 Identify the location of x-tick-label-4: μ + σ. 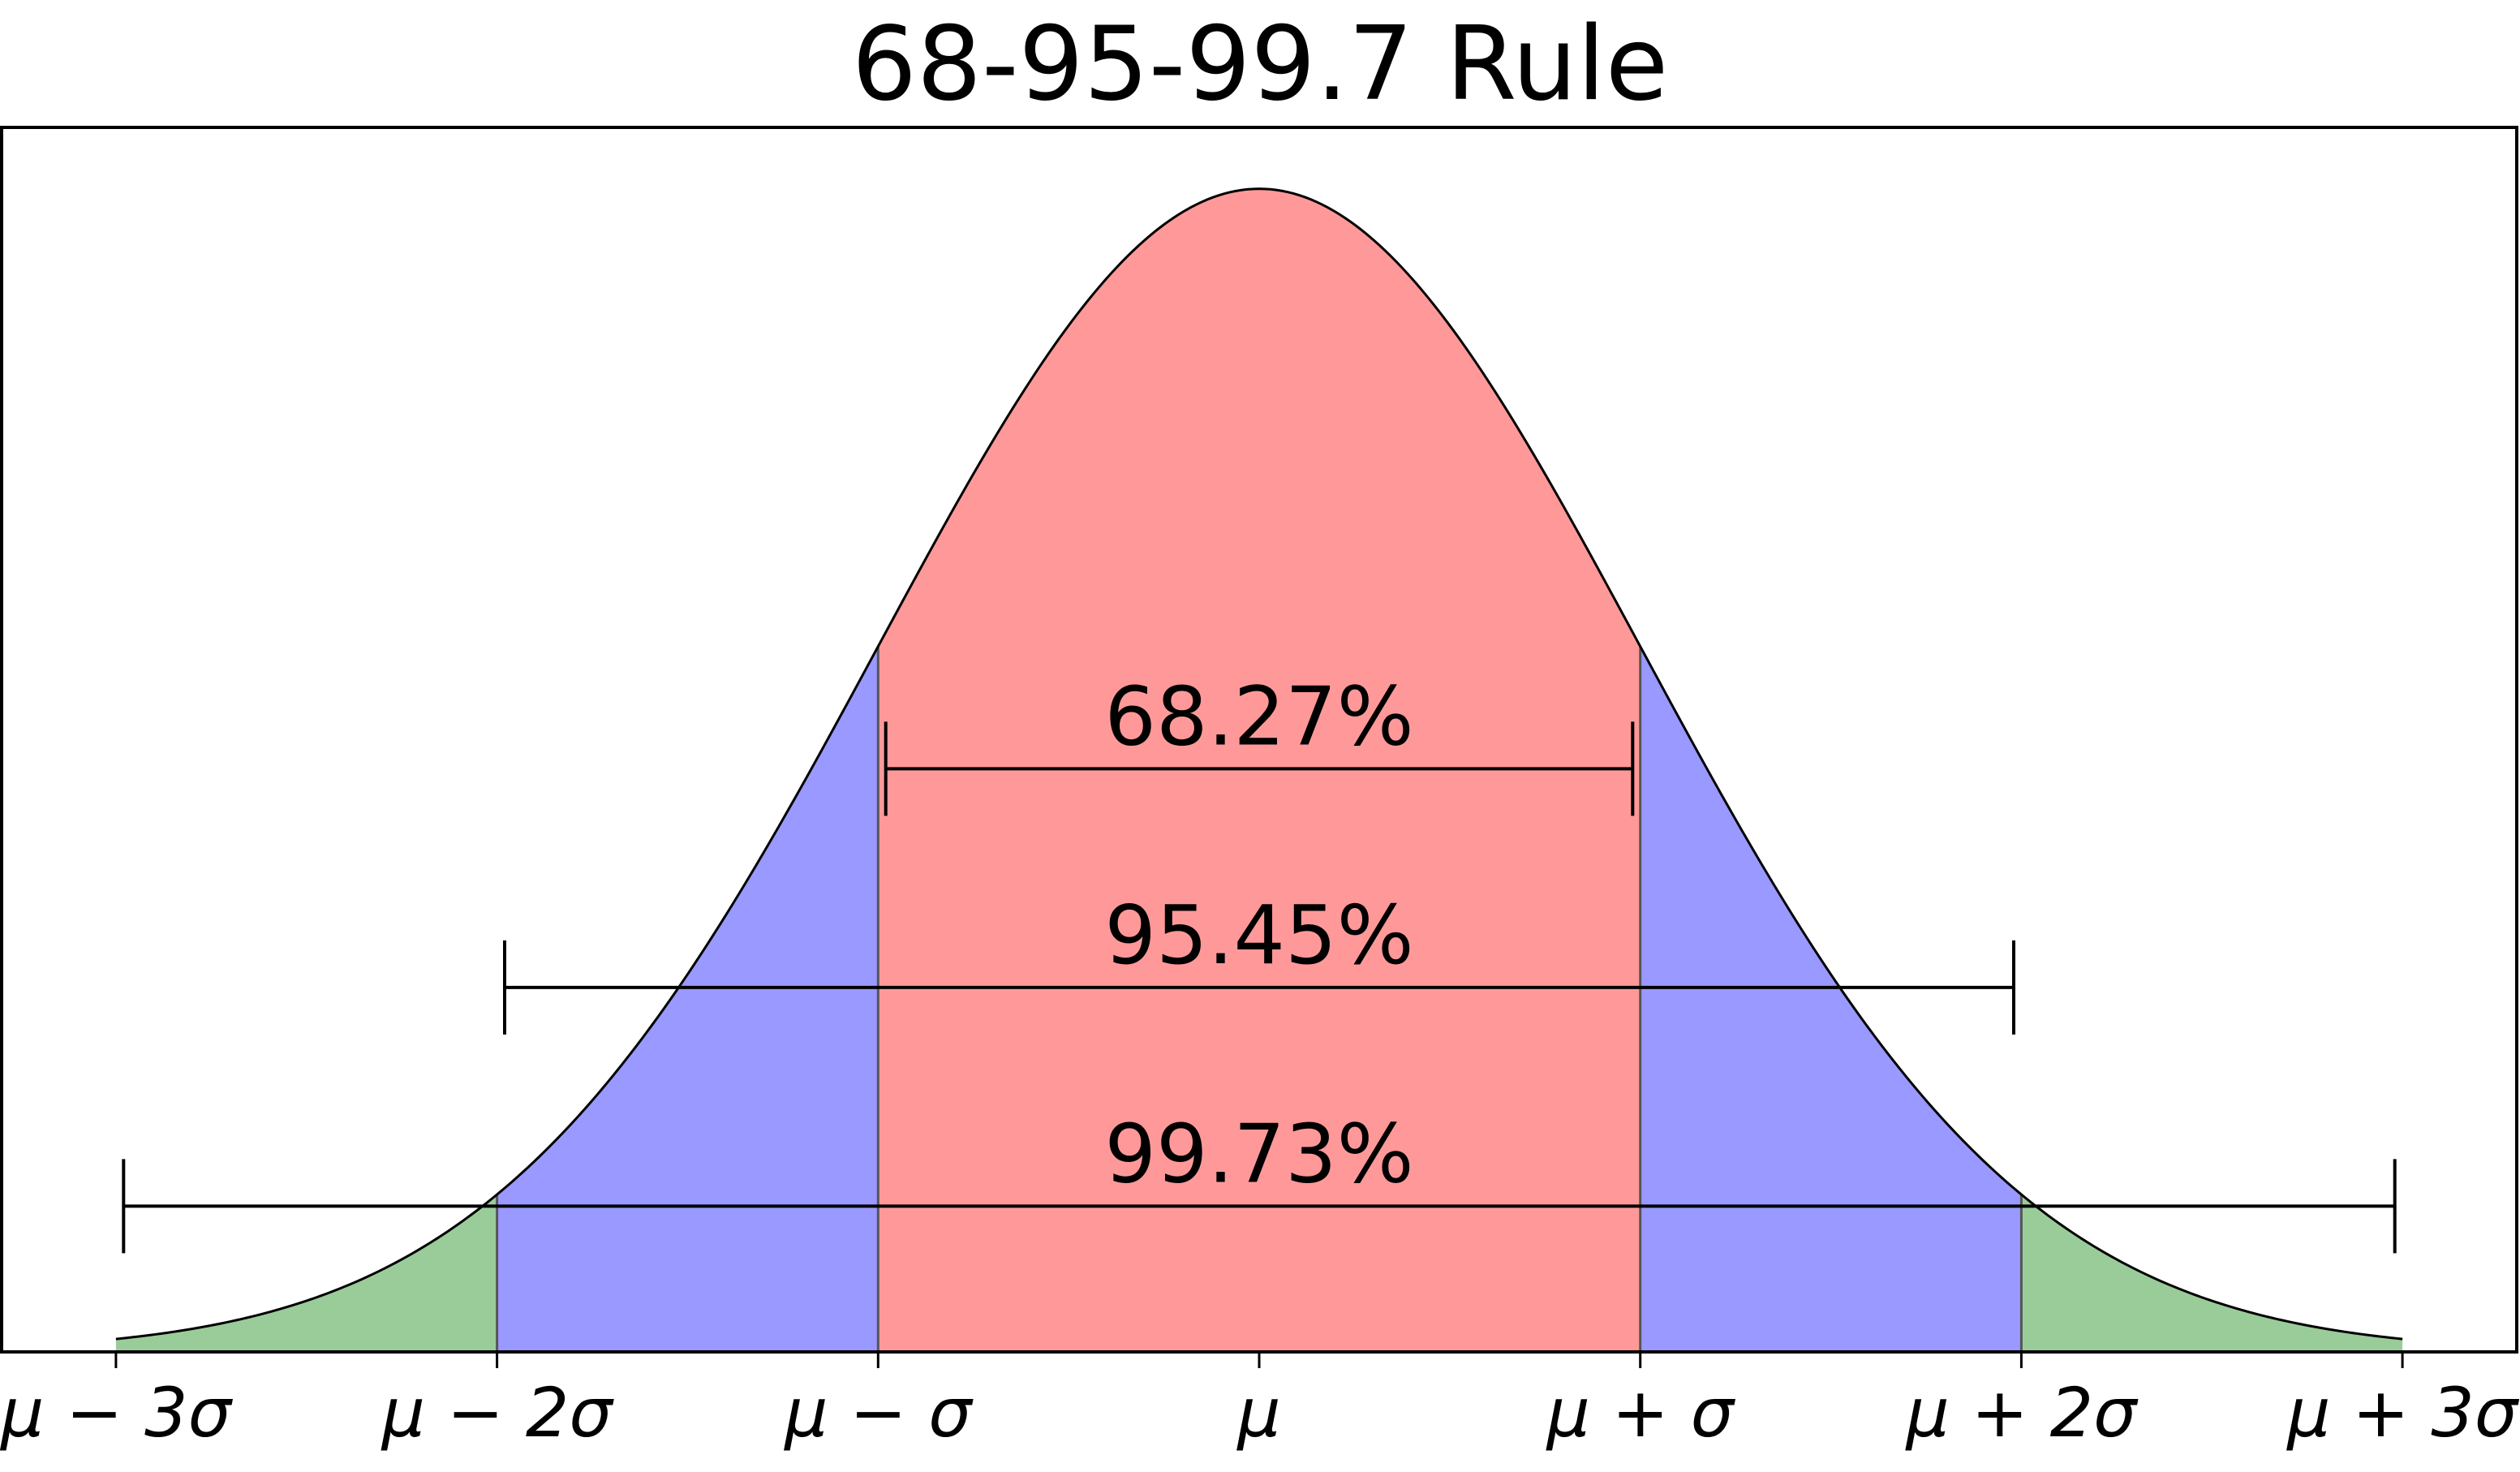
(1640, 1413).